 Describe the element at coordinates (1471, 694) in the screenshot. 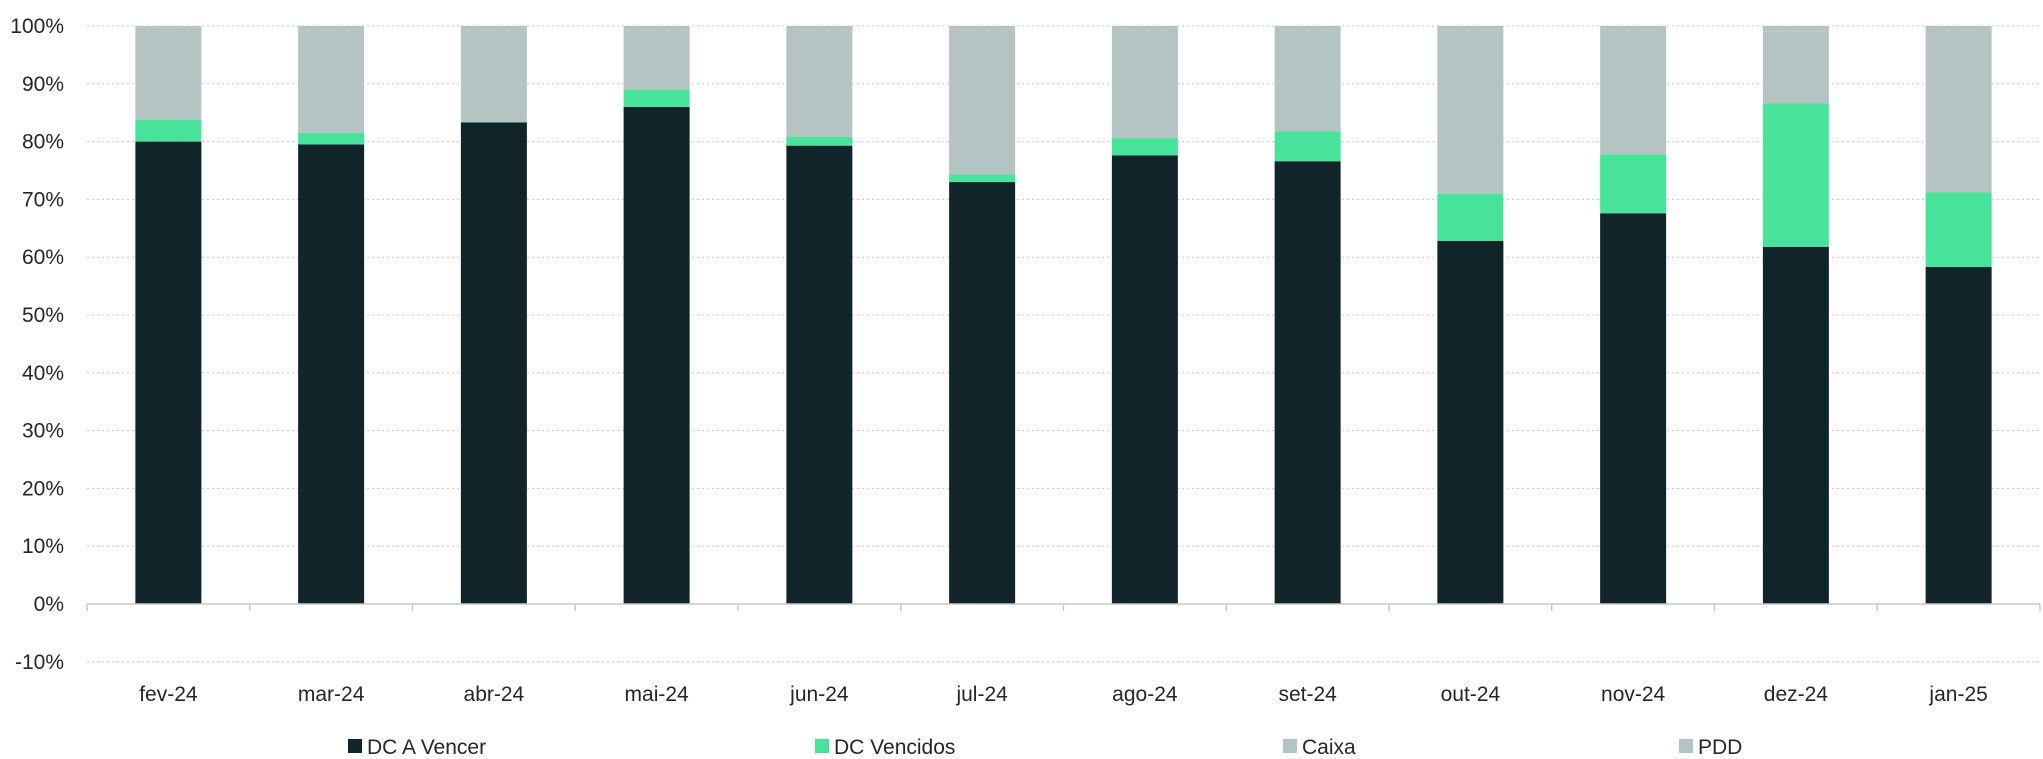

I see `x-tick-label: out-24` at that location.